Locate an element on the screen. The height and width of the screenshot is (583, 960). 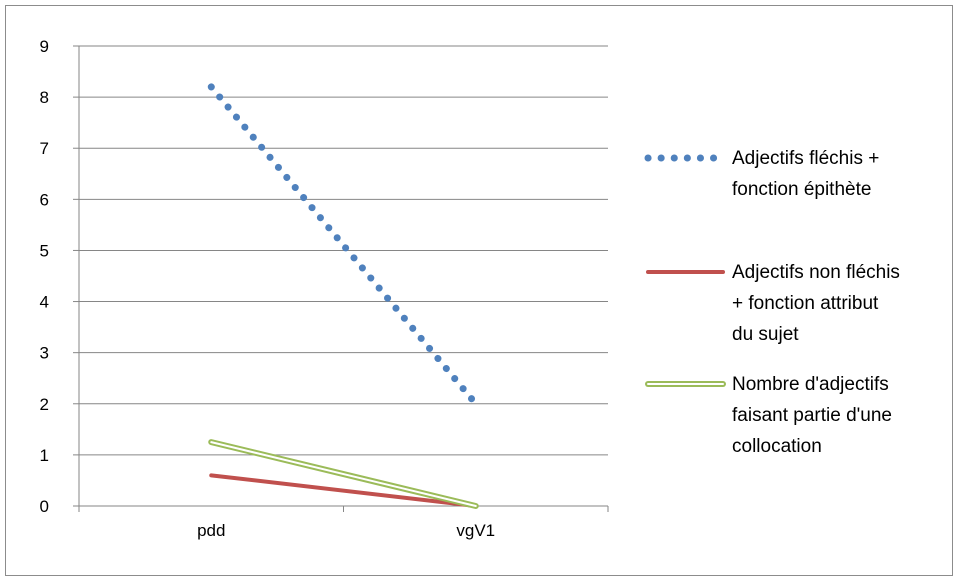
y-tick-label: 1 is located at coordinates (44, 455).